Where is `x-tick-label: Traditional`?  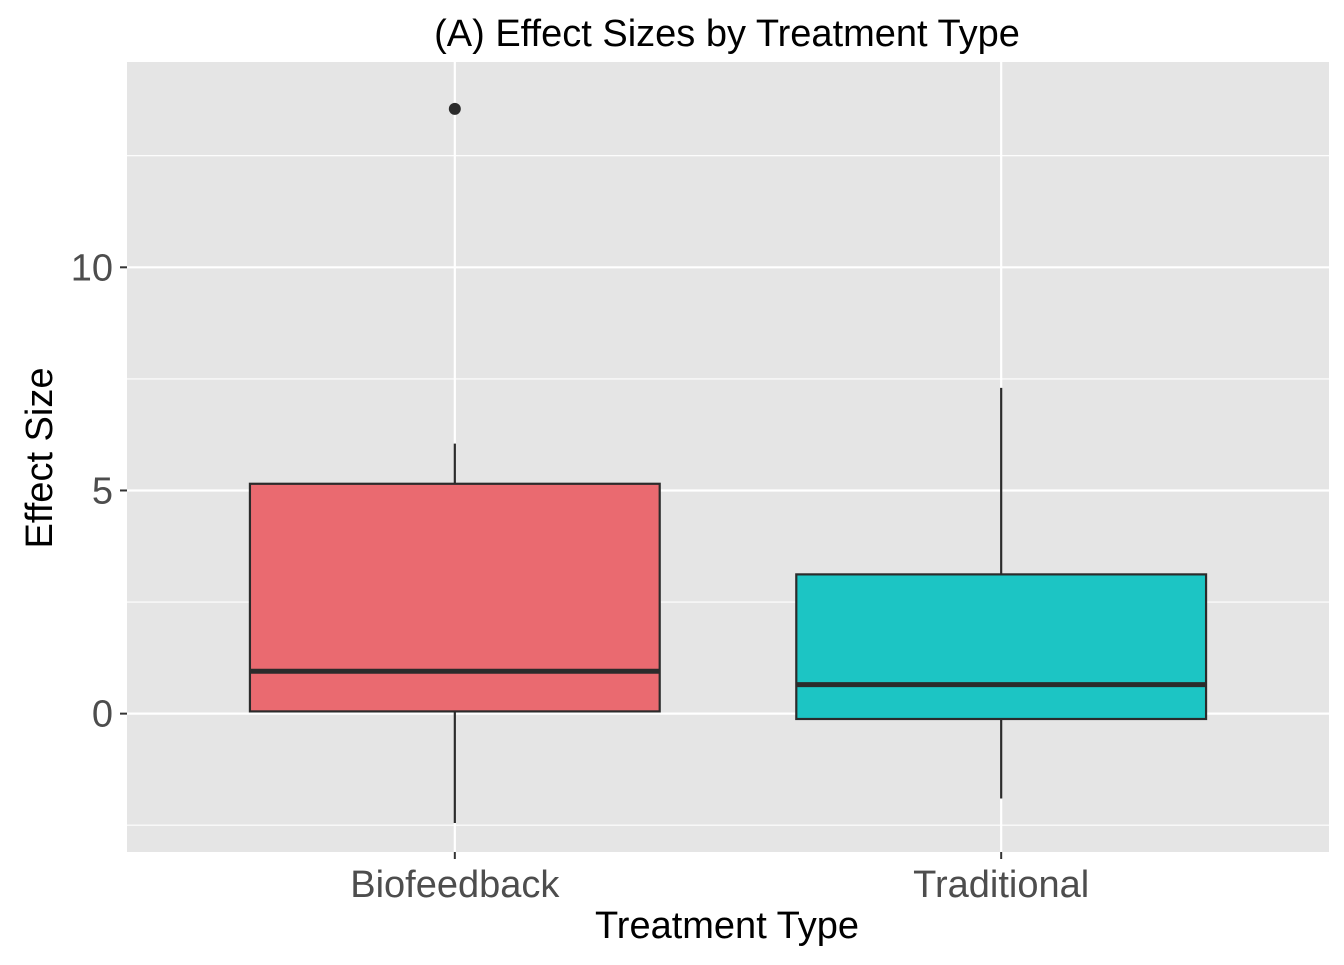 x-tick-label: Traditional is located at coordinates (1001, 885).